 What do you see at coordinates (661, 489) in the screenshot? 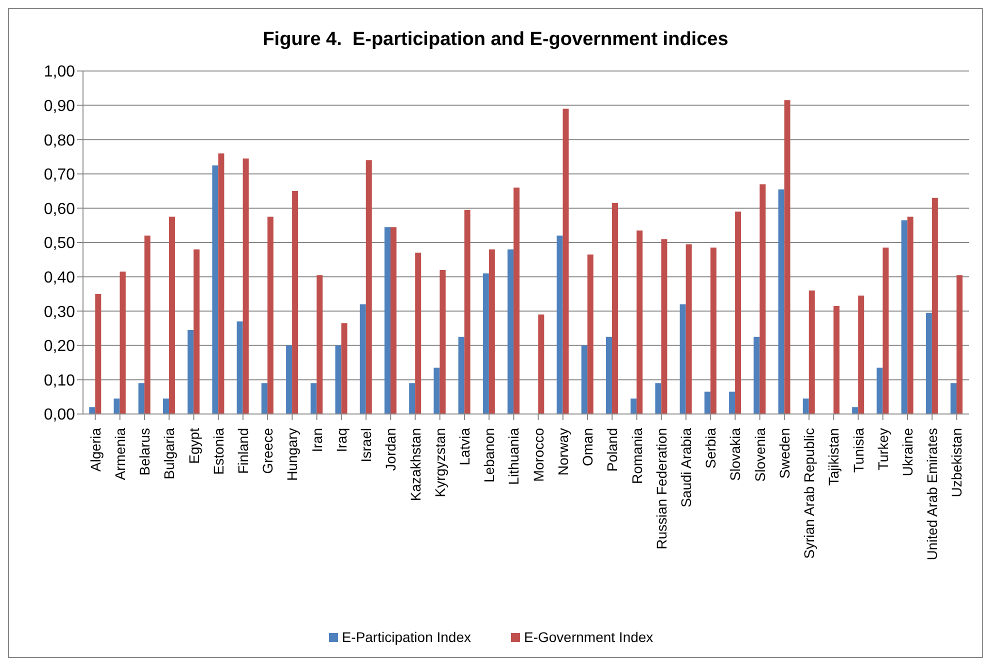
I see `x-tick-label: Russian Federation` at bounding box center [661, 489].